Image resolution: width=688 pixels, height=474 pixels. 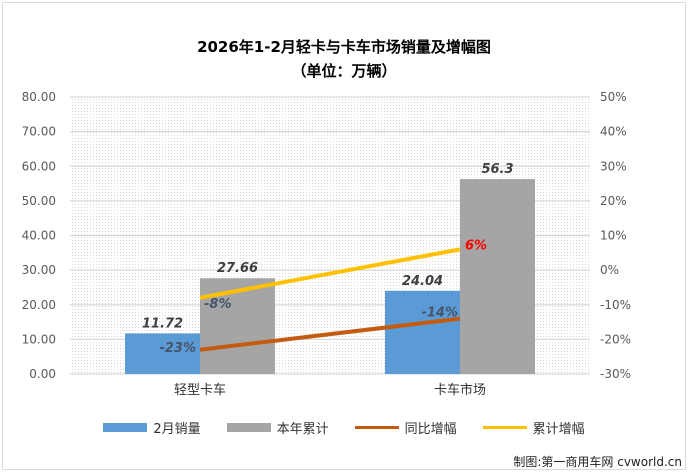 What do you see at coordinates (615, 339) in the screenshot?
I see `right-axis-tick: -20%` at bounding box center [615, 339].